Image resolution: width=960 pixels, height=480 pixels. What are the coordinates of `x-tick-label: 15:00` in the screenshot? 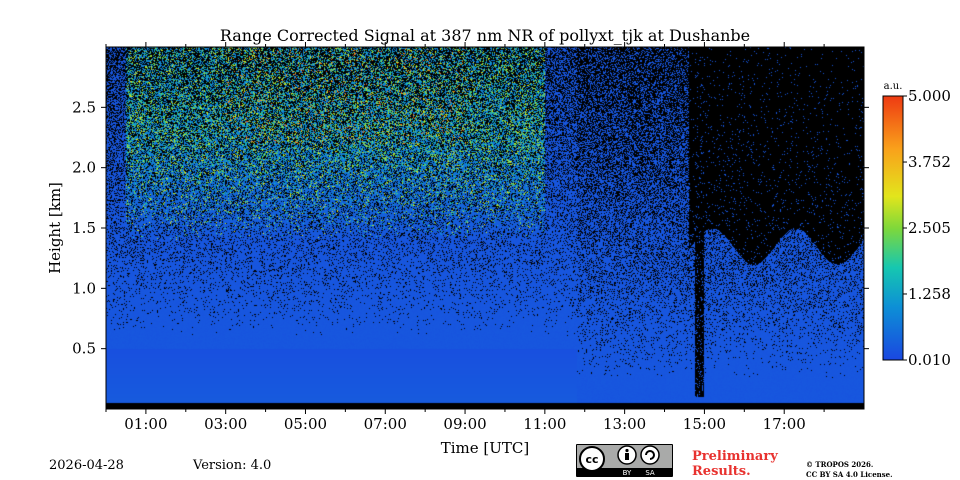 It's located at (704, 424).